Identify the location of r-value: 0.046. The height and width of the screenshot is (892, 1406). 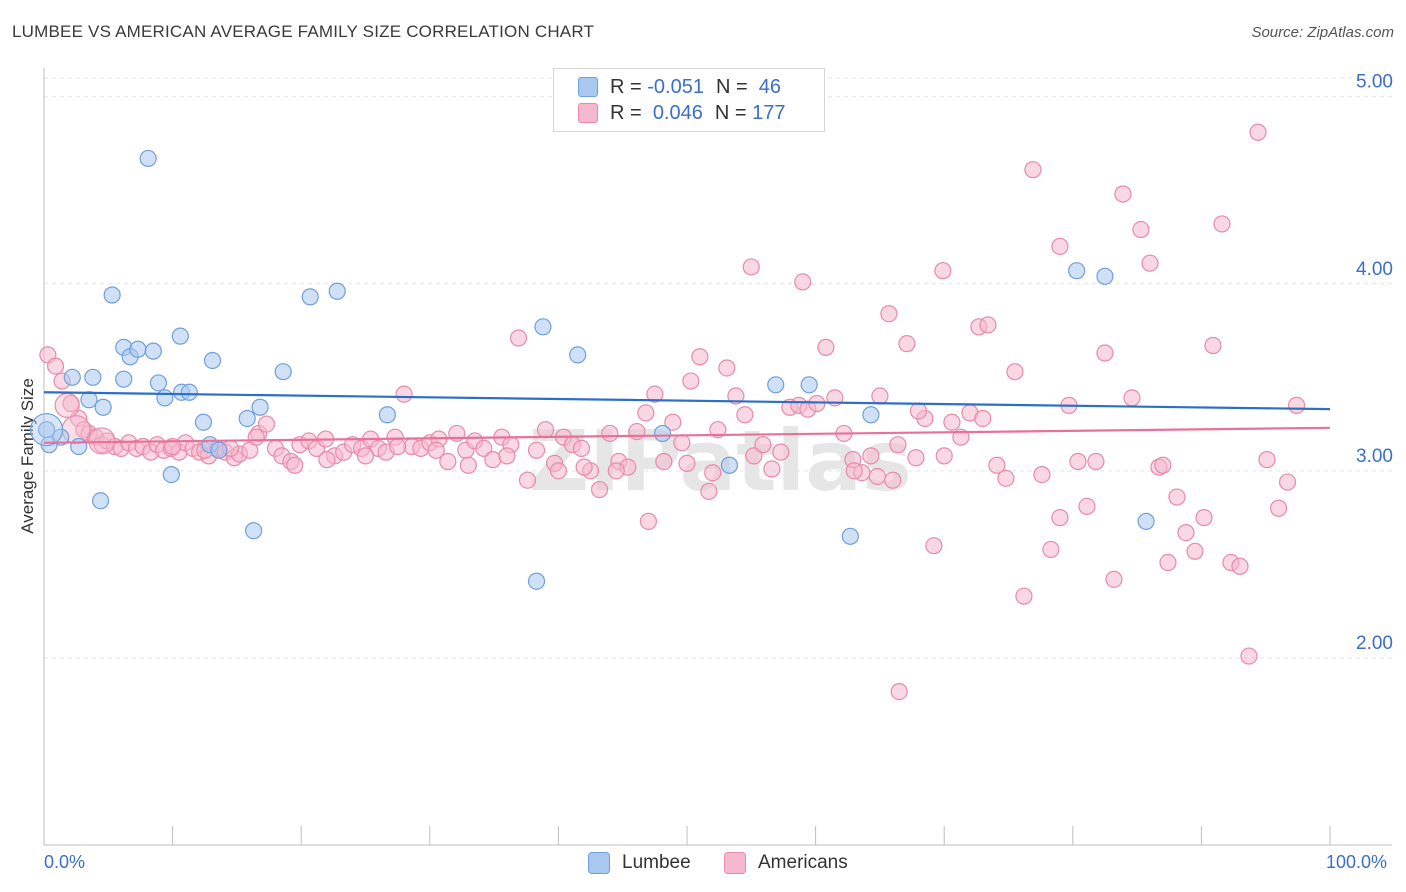
(677, 112).